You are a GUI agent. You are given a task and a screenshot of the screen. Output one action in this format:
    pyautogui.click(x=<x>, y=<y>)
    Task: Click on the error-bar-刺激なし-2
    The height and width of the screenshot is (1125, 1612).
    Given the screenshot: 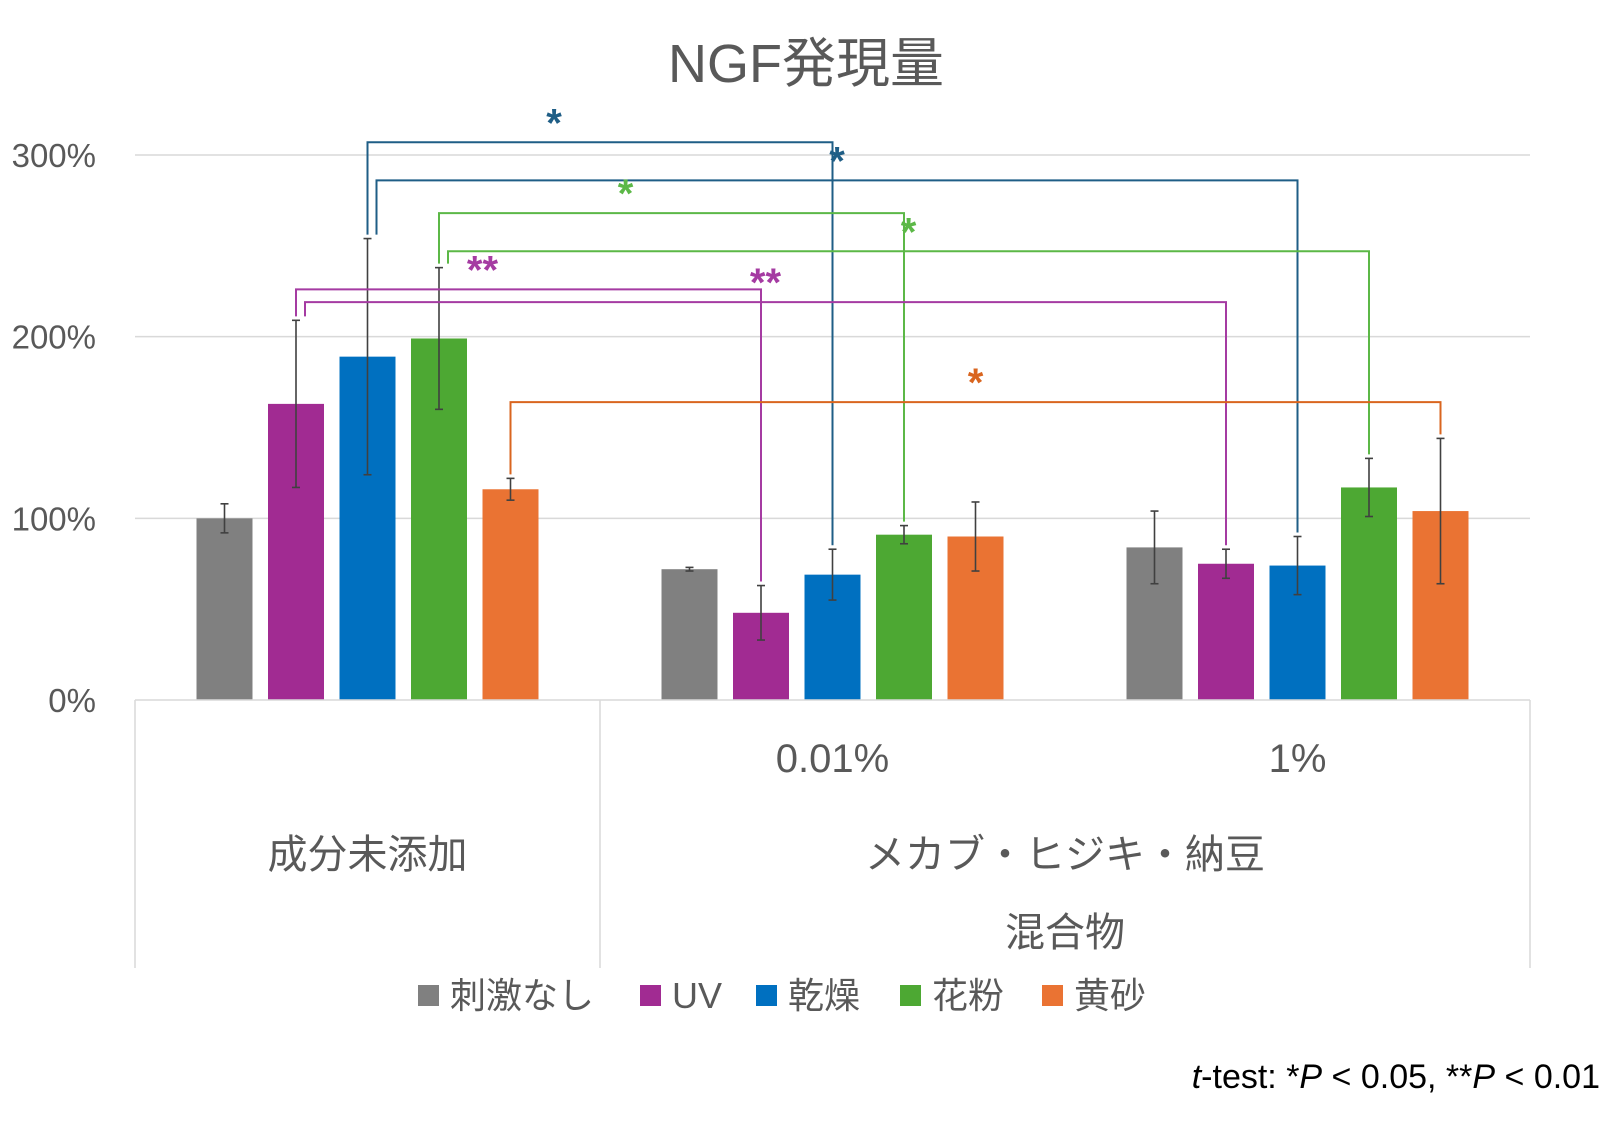 What is the action you would take?
    pyautogui.click(x=1154, y=547)
    